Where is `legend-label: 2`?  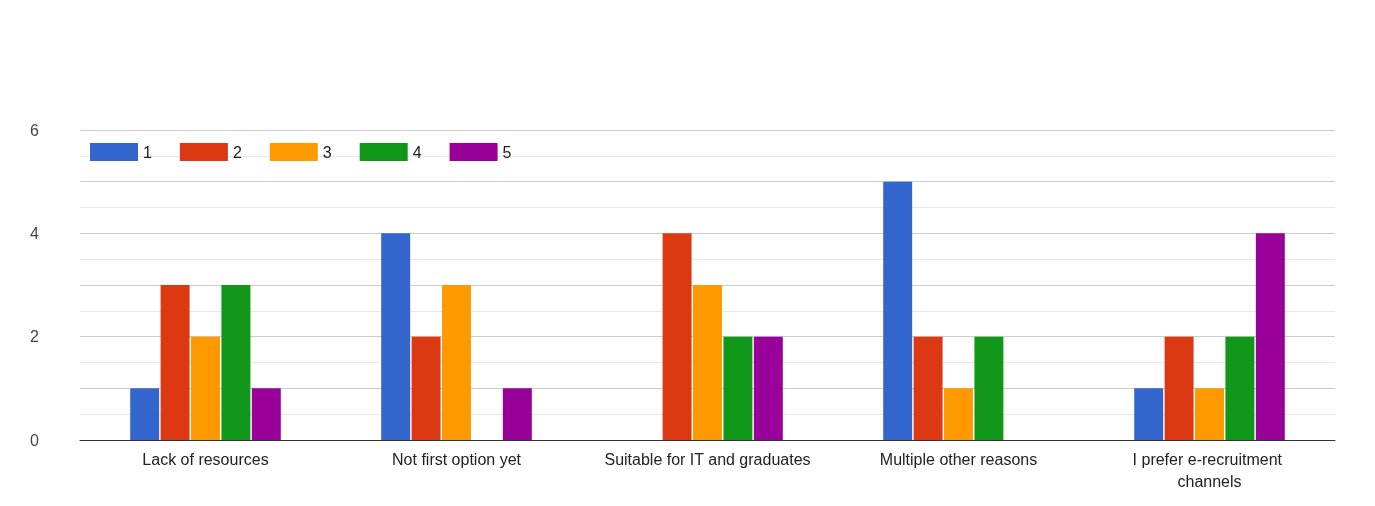
legend-label: 2 is located at coordinates (237, 152).